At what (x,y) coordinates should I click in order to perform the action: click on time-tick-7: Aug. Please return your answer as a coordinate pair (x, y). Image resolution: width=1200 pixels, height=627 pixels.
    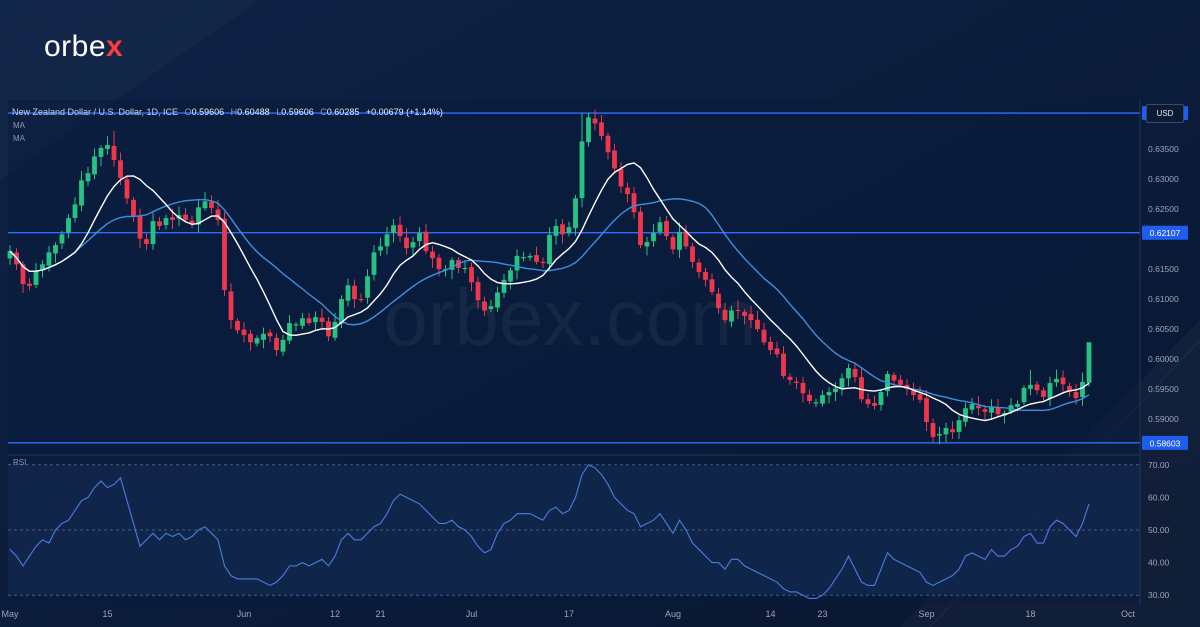
    Looking at the image, I should click on (673, 614).